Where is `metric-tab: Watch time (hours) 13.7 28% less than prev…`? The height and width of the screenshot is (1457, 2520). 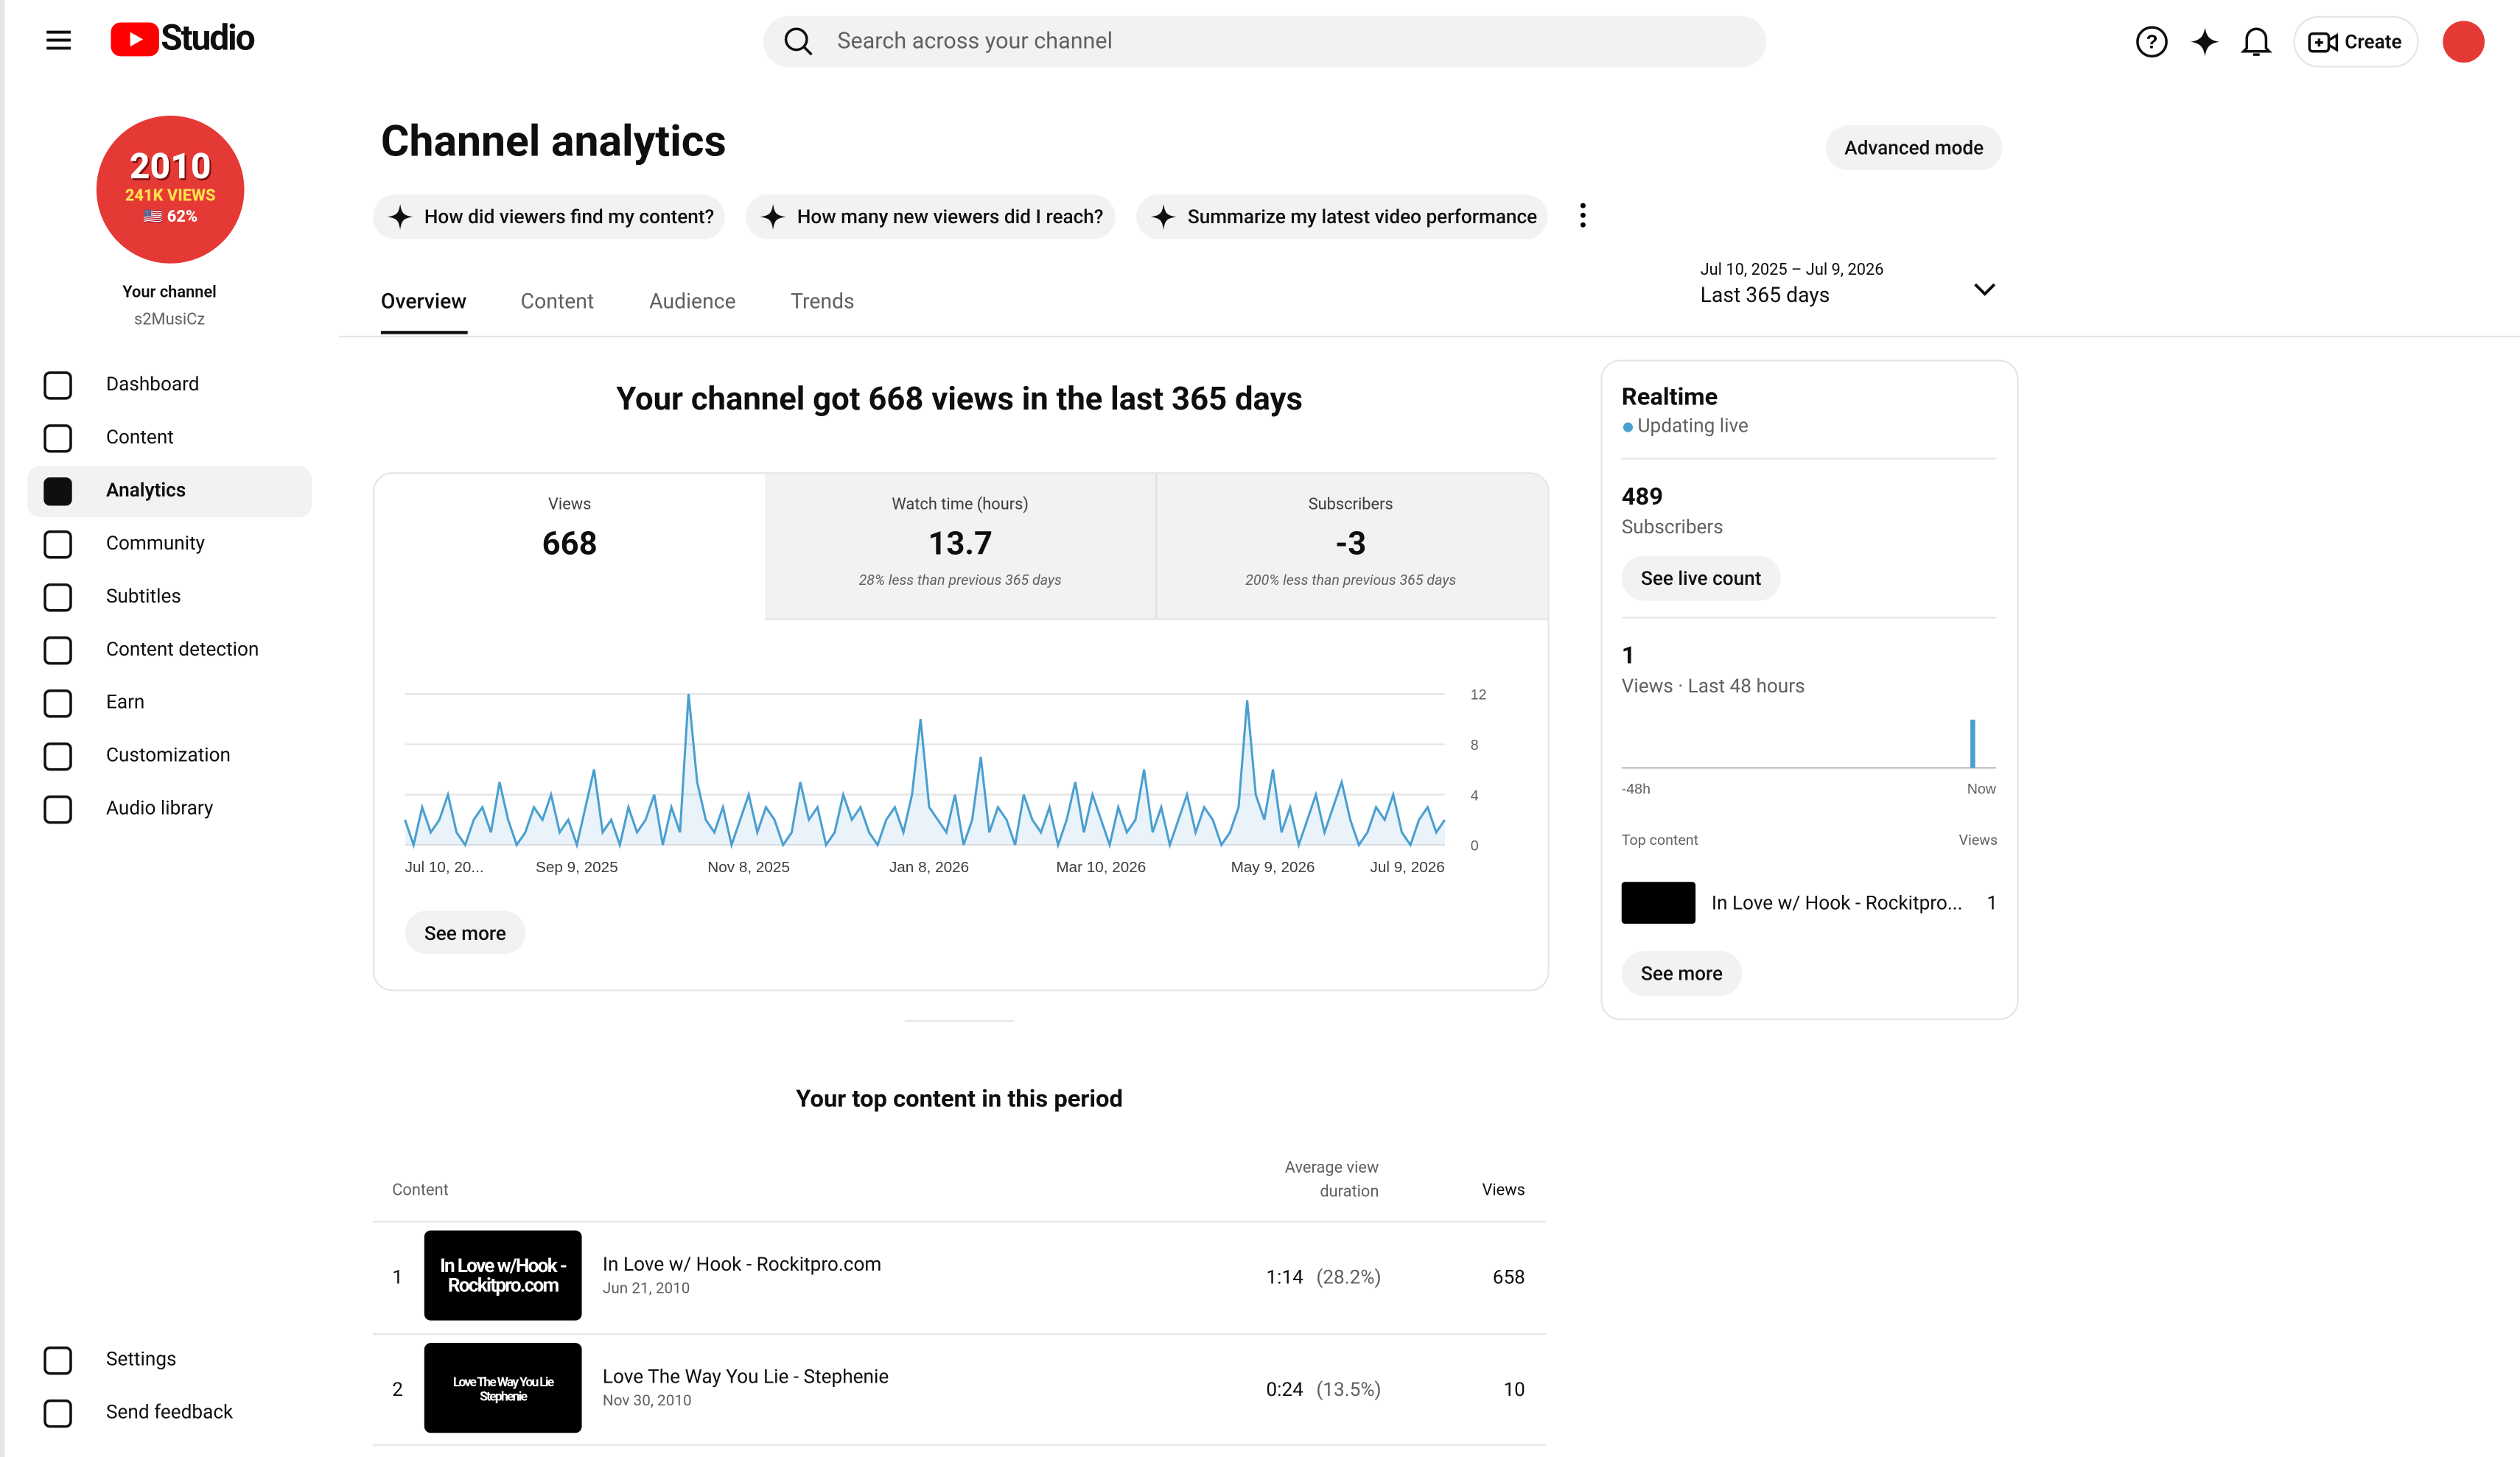
metric-tab: Watch time (hours) 13.7 28% less than prev… is located at coordinates (960, 546).